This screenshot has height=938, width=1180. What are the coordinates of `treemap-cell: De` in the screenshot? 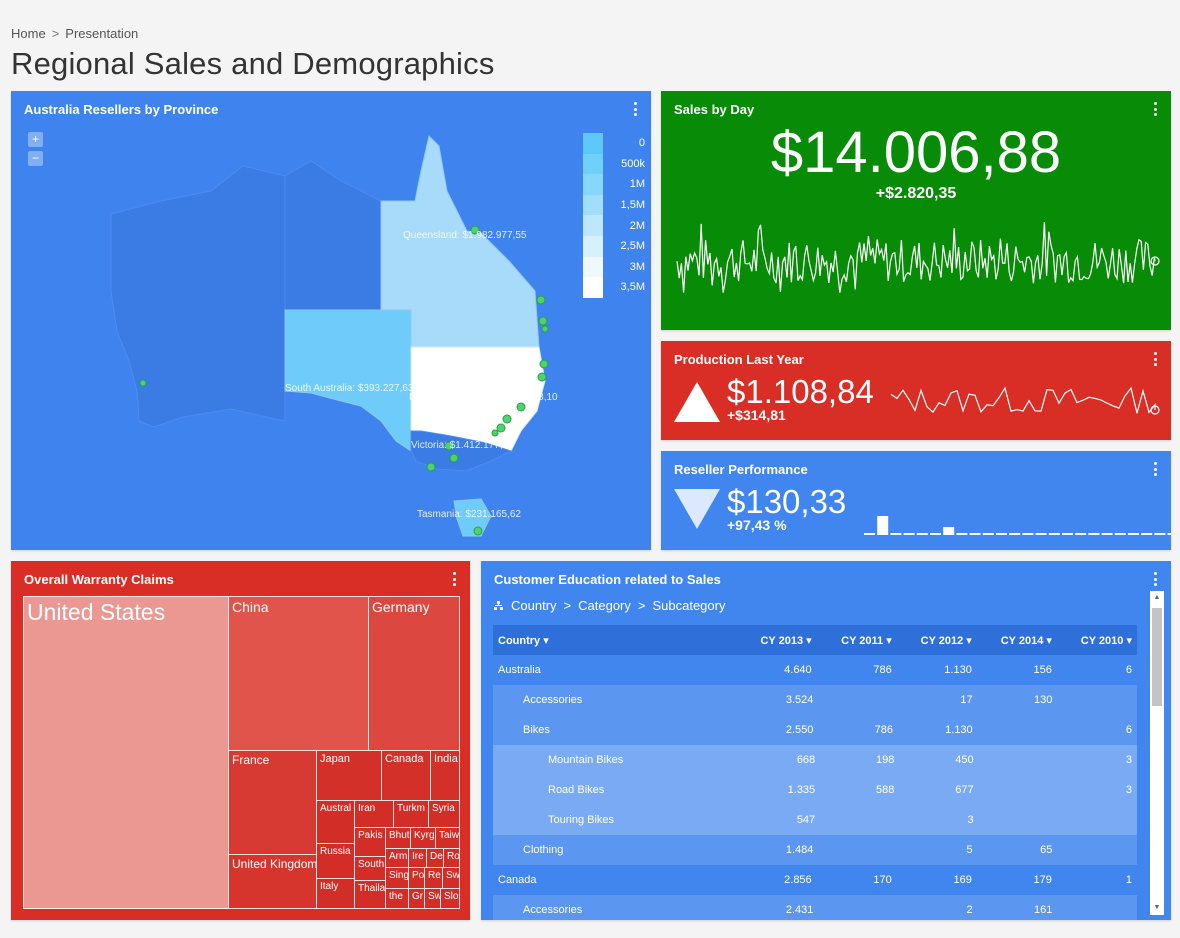 It's located at (435, 858).